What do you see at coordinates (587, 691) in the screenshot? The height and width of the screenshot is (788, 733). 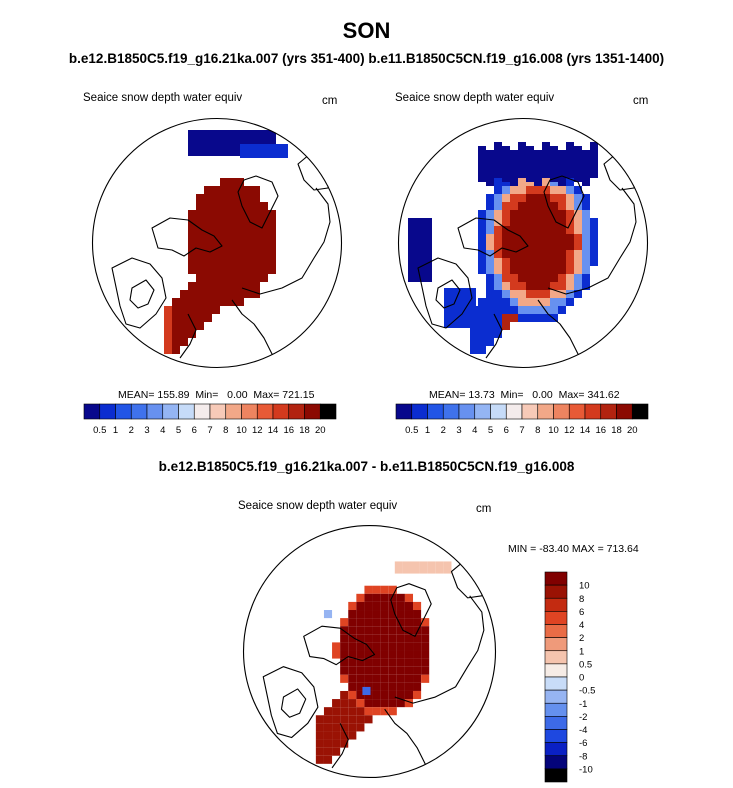 I see `panel3-colorbar-tick-label: -0.5` at bounding box center [587, 691].